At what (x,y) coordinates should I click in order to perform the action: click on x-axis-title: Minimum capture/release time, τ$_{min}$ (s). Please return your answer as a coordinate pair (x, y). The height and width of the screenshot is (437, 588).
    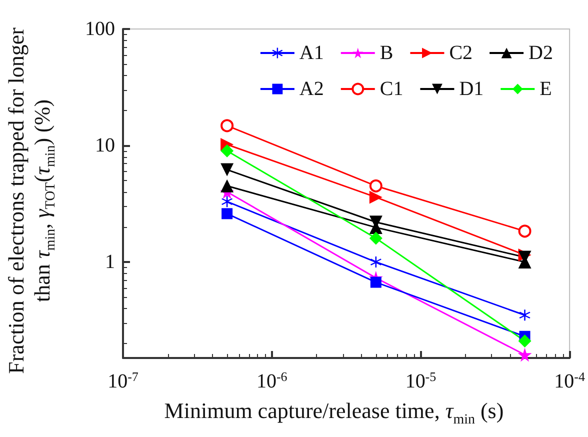
    Looking at the image, I should click on (334, 414).